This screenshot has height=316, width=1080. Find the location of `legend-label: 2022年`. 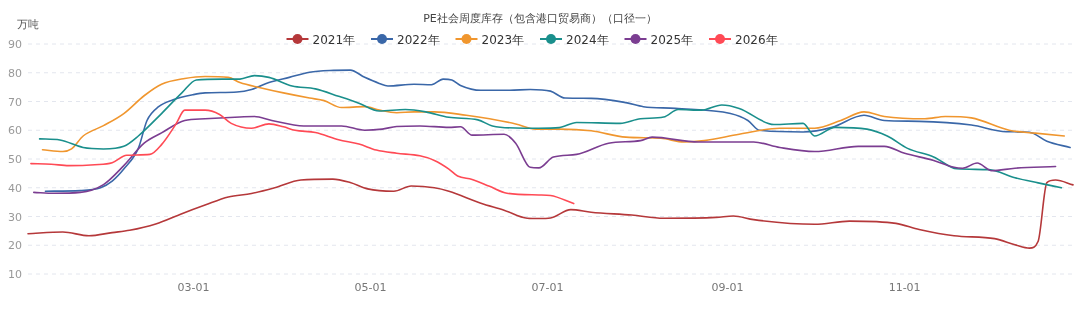

legend-label: 2022年 is located at coordinates (418, 39).